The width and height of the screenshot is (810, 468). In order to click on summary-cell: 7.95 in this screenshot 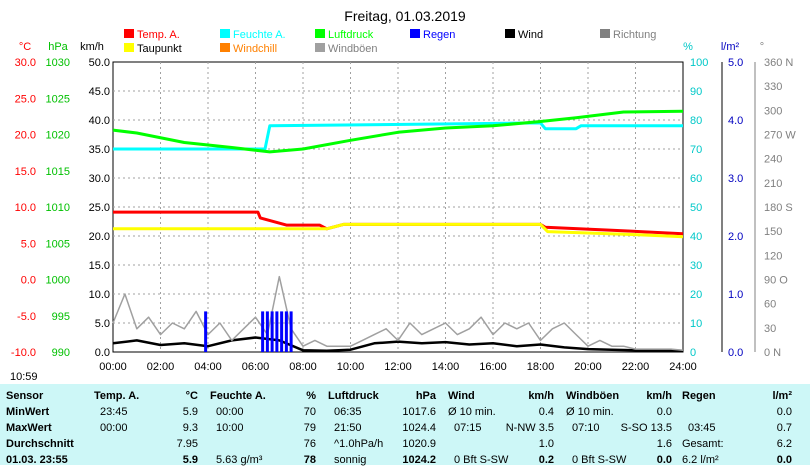, I will do `click(187, 444)`.